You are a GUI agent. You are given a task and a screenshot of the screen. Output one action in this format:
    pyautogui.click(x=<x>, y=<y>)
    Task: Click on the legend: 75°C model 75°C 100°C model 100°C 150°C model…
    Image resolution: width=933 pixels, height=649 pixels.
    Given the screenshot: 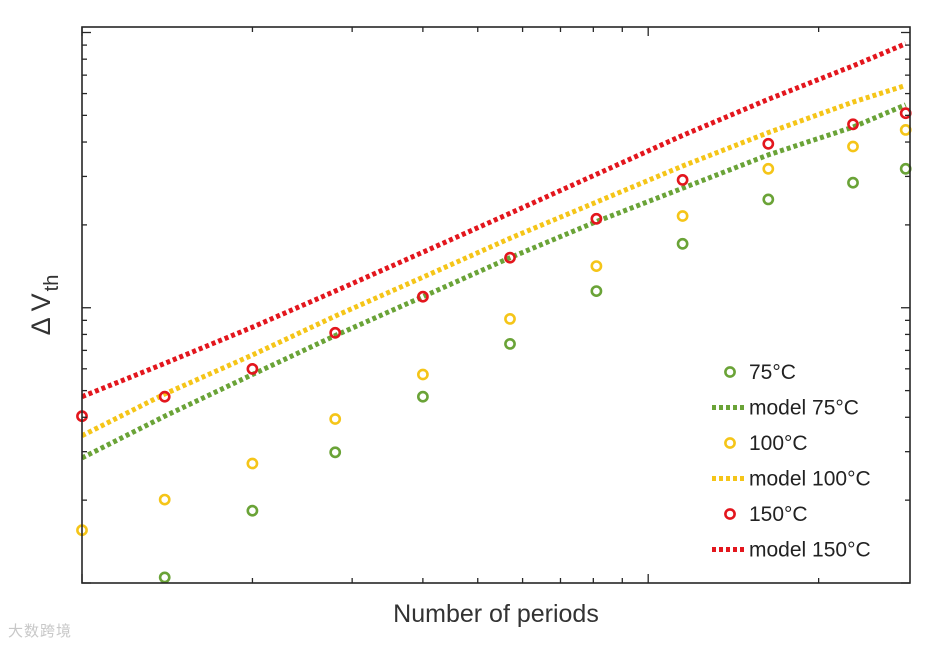 What is the action you would take?
    pyautogui.click(x=791, y=461)
    